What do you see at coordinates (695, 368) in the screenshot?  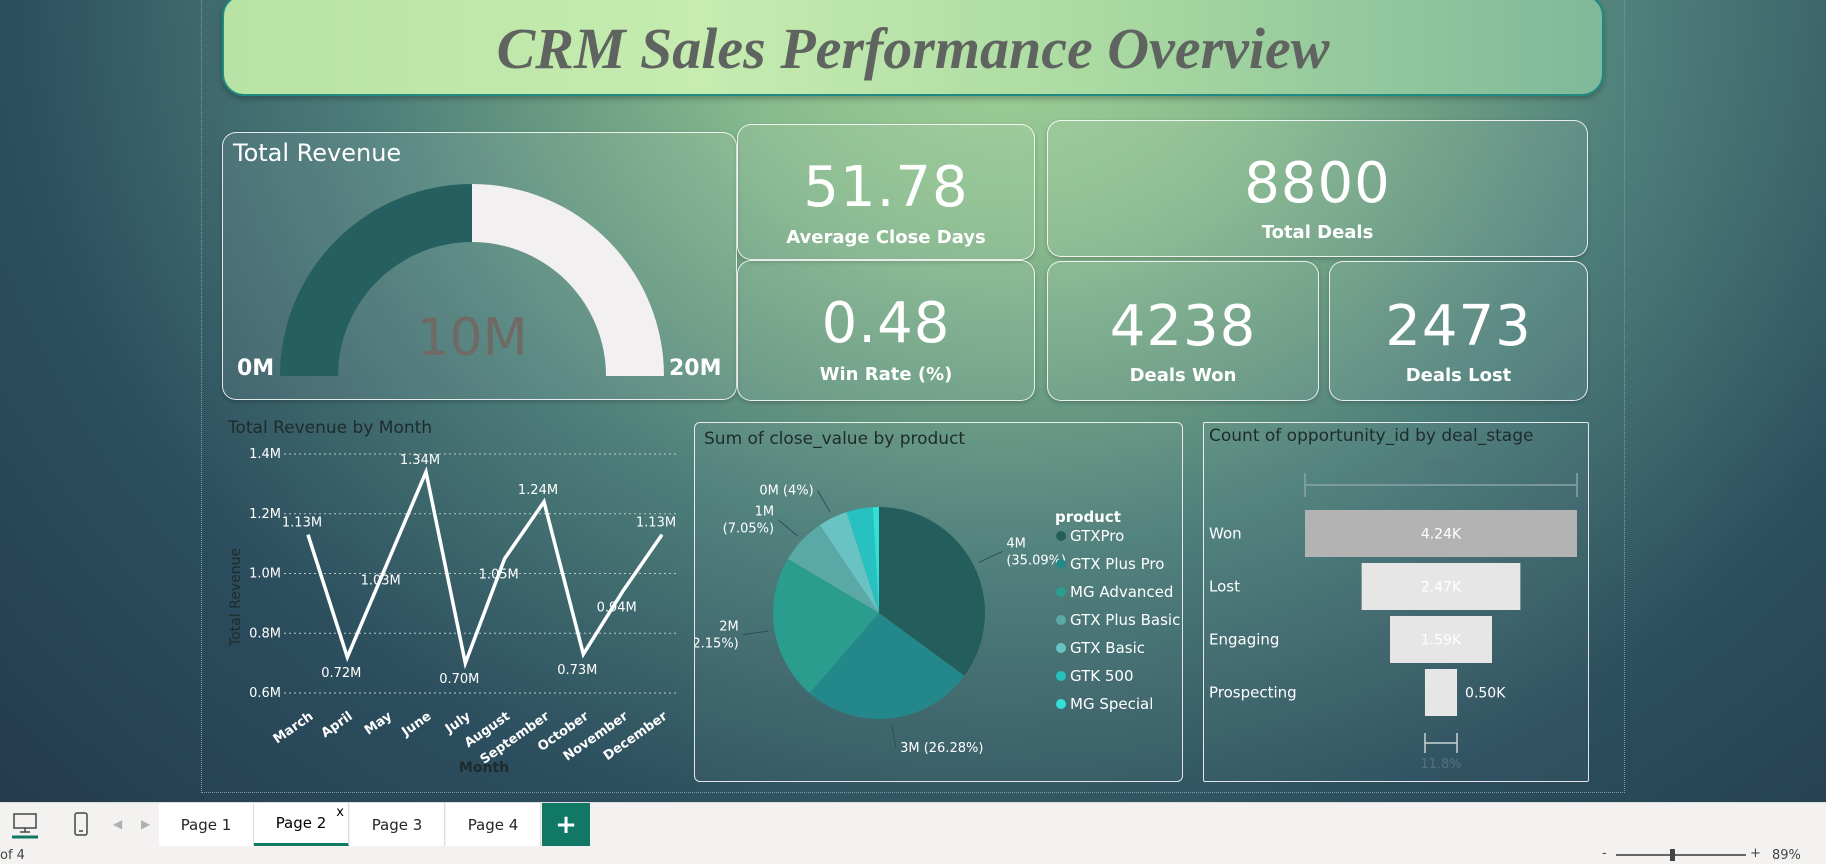 I see `gauge-max-label: 20M` at bounding box center [695, 368].